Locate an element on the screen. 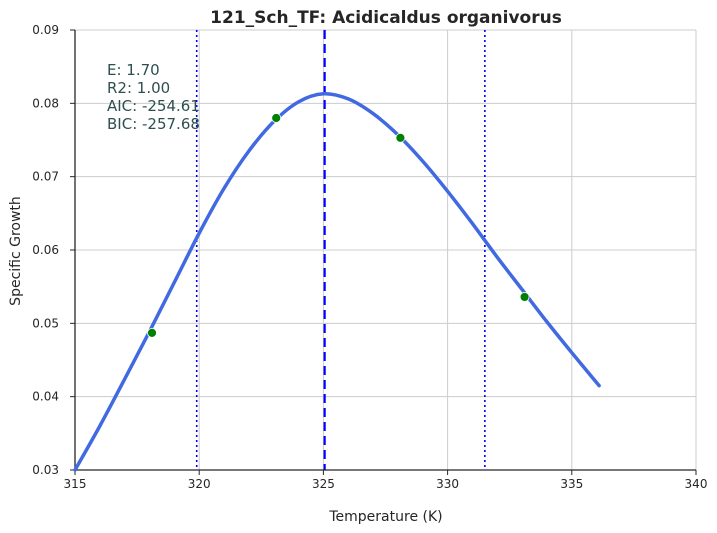 Image resolution: width=717 pixels, height=533 pixels. y-tick-label: 0.04 is located at coordinates (45, 397).